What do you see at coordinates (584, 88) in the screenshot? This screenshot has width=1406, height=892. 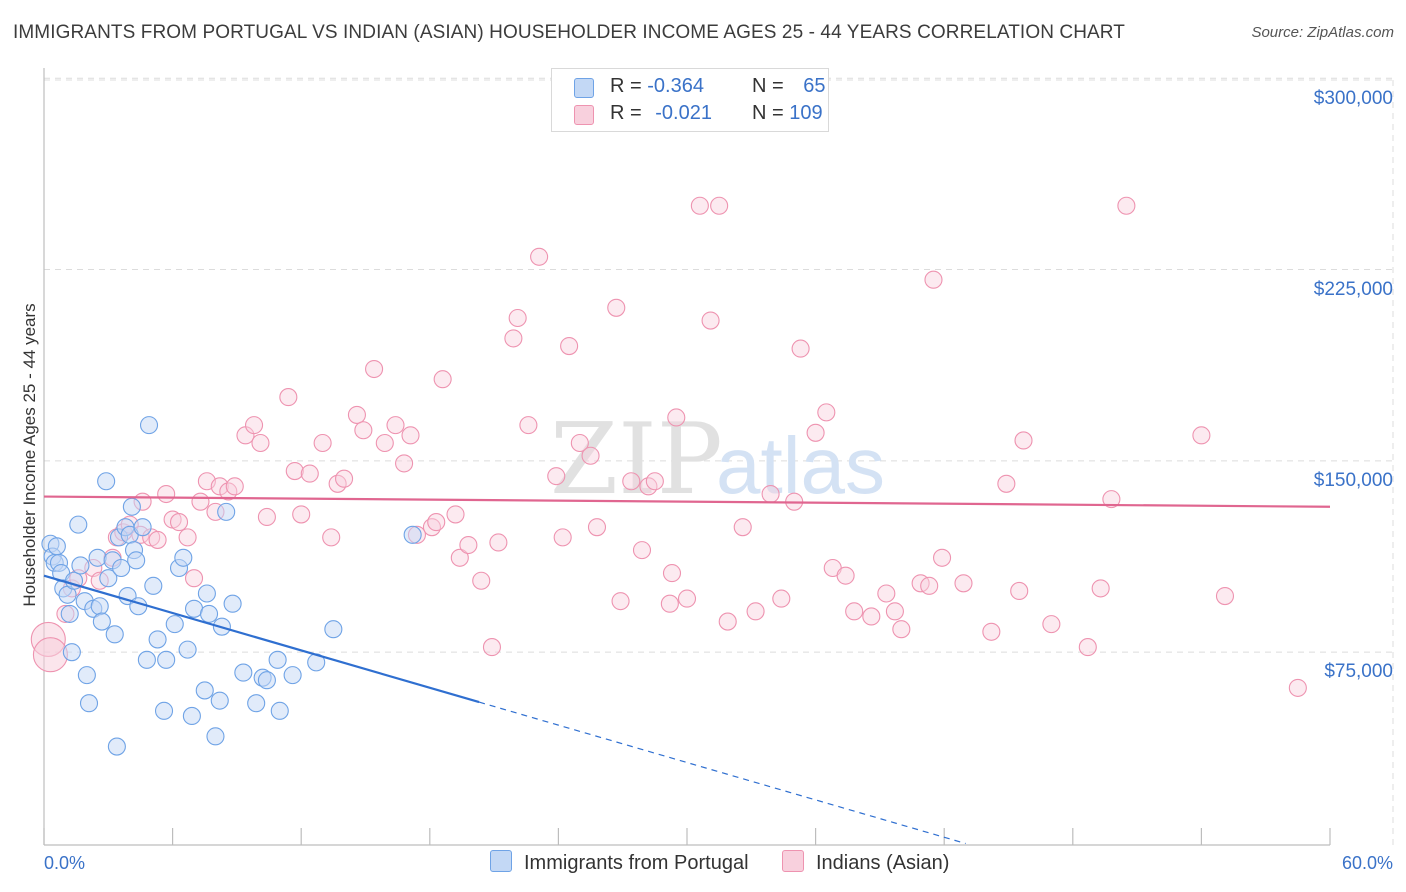 I see `legend-swatch-blue` at bounding box center [584, 88].